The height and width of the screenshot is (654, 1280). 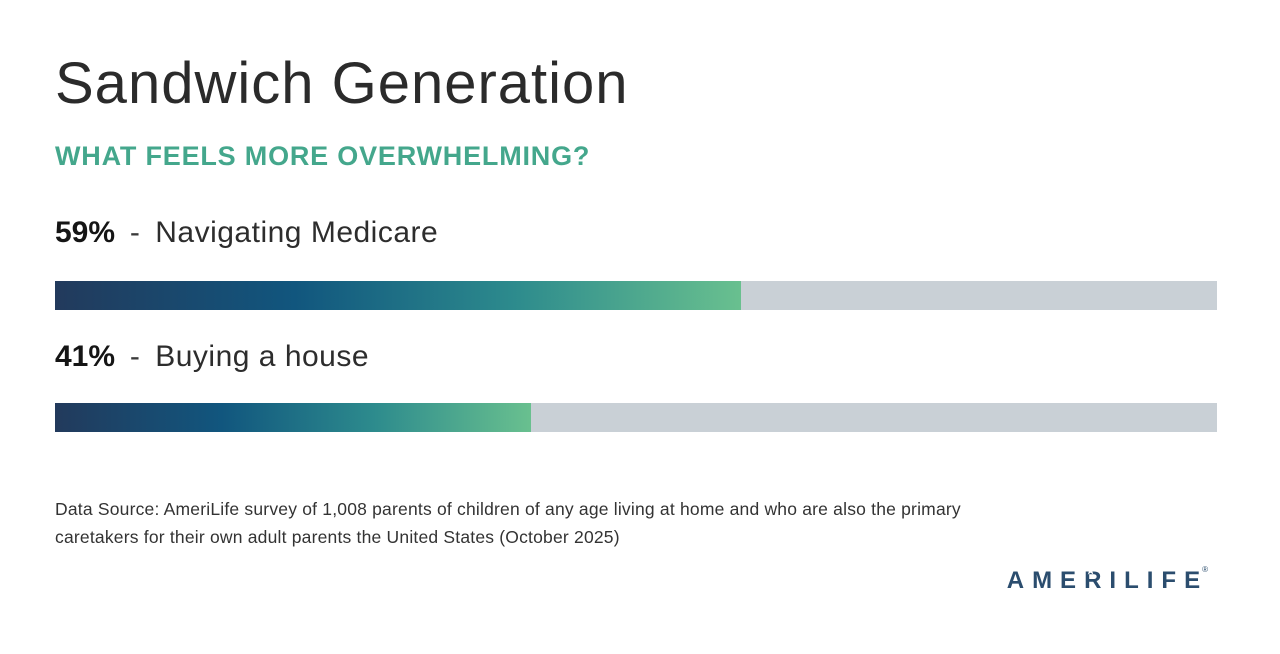 I want to click on bar-percent: 41%, so click(x=85, y=356).